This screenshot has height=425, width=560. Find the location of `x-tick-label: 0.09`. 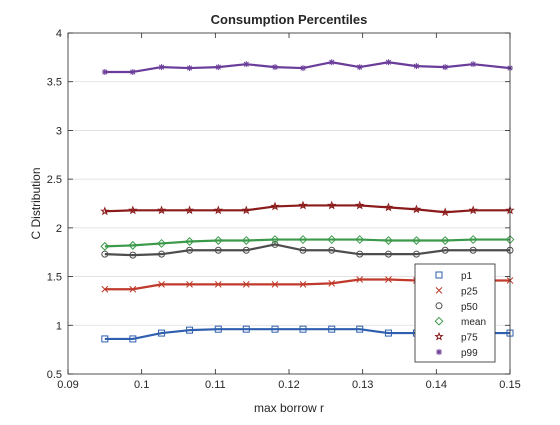

x-tick-label: 0.09 is located at coordinates (67, 385).